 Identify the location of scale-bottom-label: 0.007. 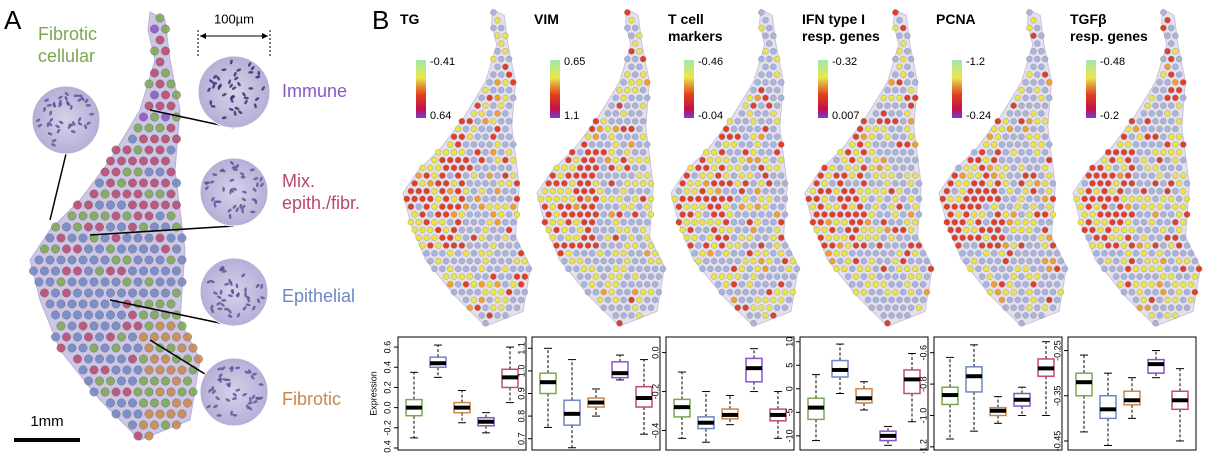
(846, 116).